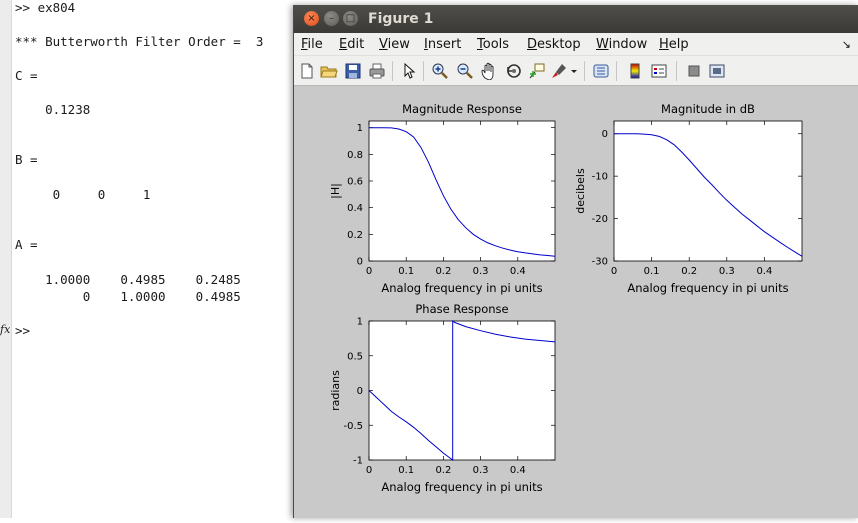 This screenshot has height=523, width=858. What do you see at coordinates (401, 19) in the screenshot?
I see `window-title: Figure 1` at bounding box center [401, 19].